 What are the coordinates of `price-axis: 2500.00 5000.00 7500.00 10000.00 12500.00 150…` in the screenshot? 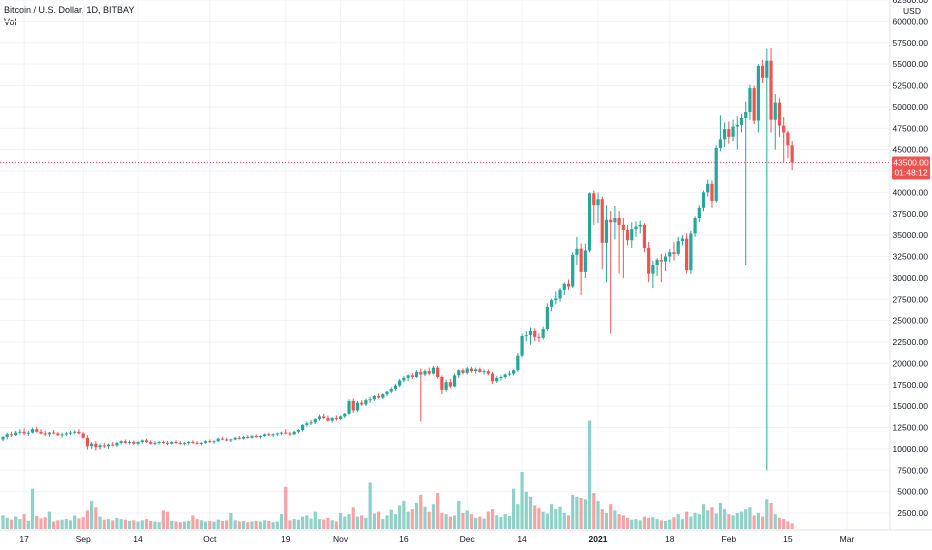 It's located at (910, 275).